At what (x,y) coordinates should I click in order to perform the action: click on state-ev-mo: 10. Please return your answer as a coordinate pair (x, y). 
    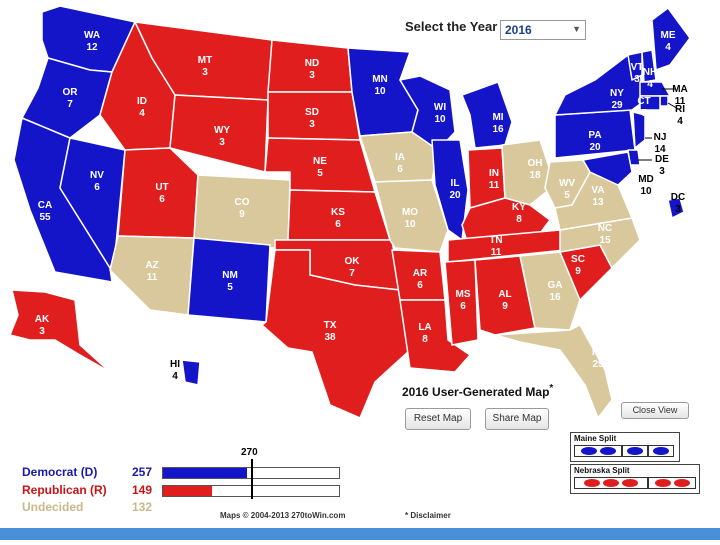
    Looking at the image, I should click on (410, 224).